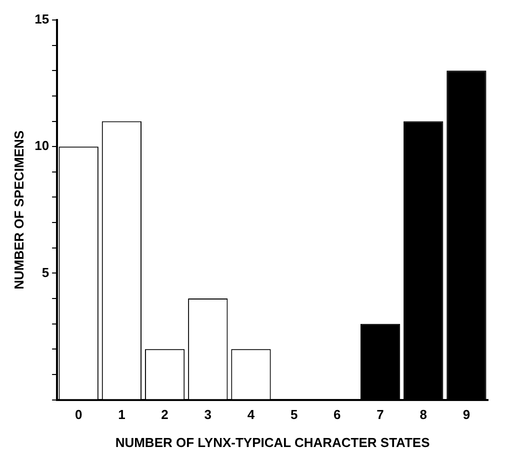 This screenshot has height=467, width=509. Describe the element at coordinates (78, 414) in the screenshot. I see `x-tick-label: 0` at that location.